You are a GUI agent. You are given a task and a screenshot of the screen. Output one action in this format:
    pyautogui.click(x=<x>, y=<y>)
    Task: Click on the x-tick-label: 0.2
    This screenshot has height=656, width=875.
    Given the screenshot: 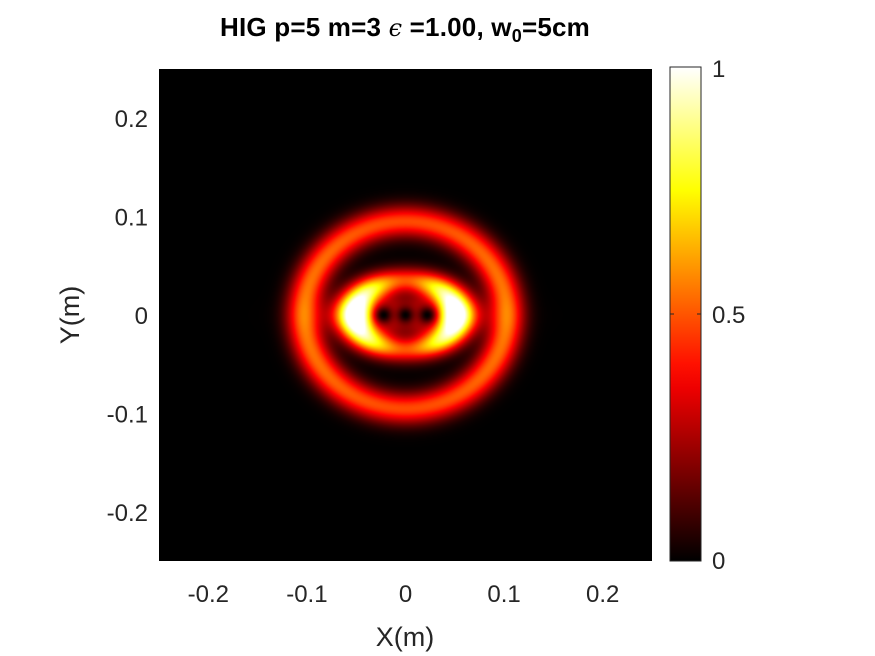 What is the action you would take?
    pyautogui.click(x=602, y=594)
    